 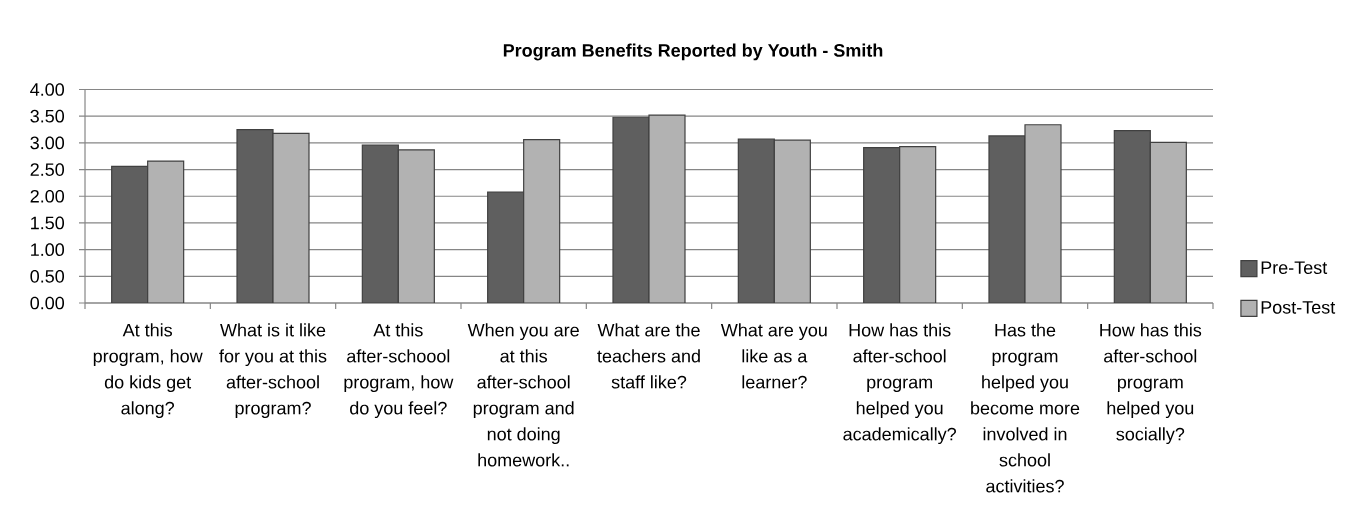 I want to click on y-tick-label: 4.00, so click(x=47, y=89).